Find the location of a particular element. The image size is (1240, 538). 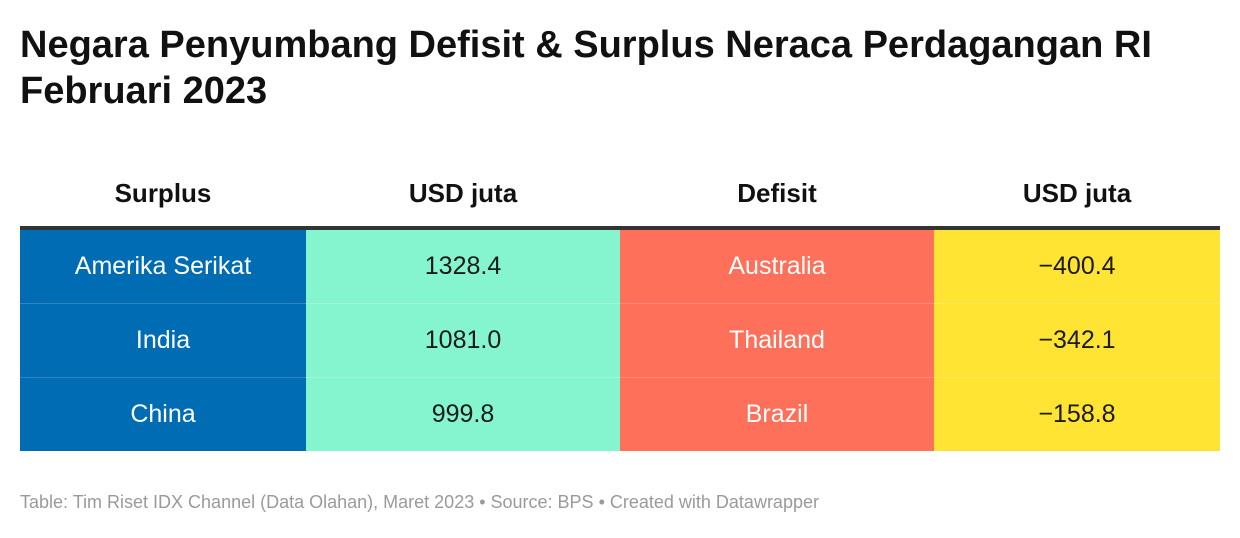

table-row: India 1081.0 Thailand −342.1 is located at coordinates (620, 340).